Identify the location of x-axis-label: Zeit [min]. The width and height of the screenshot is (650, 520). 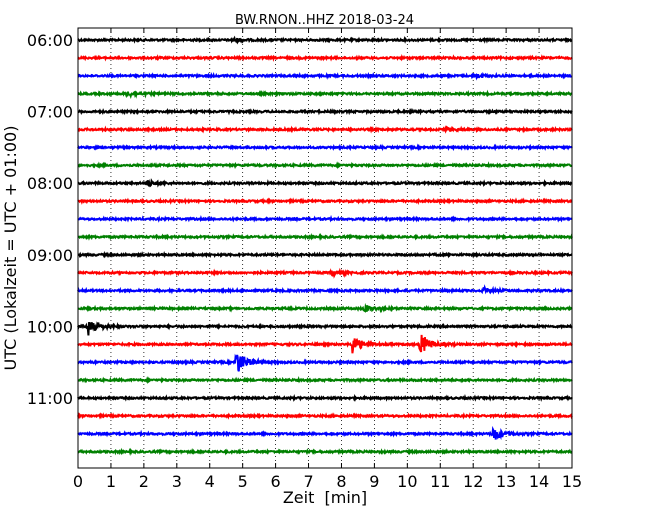
(325, 497).